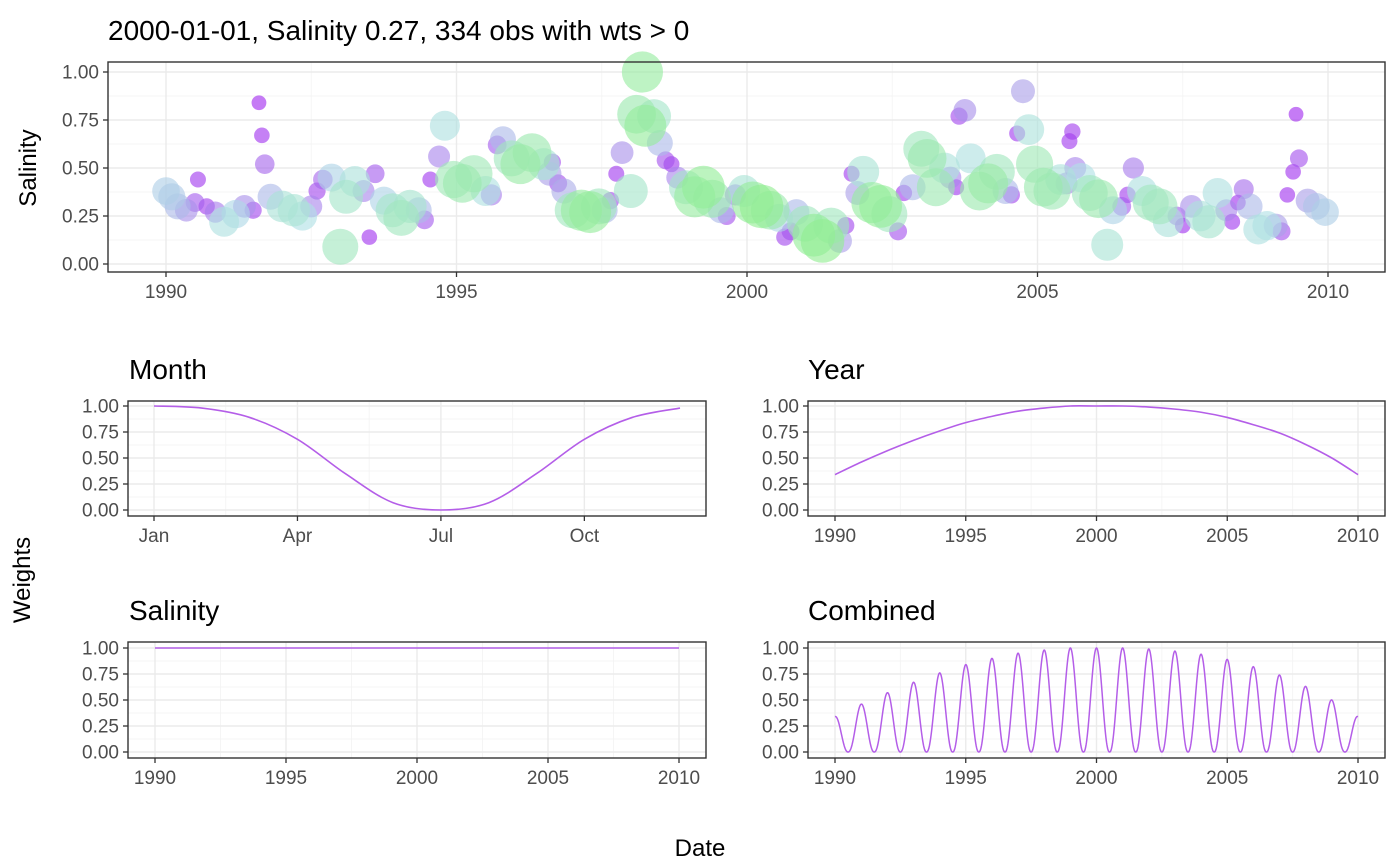  I want to click on scatter-y-axis-title: Salinity, so click(28, 167).